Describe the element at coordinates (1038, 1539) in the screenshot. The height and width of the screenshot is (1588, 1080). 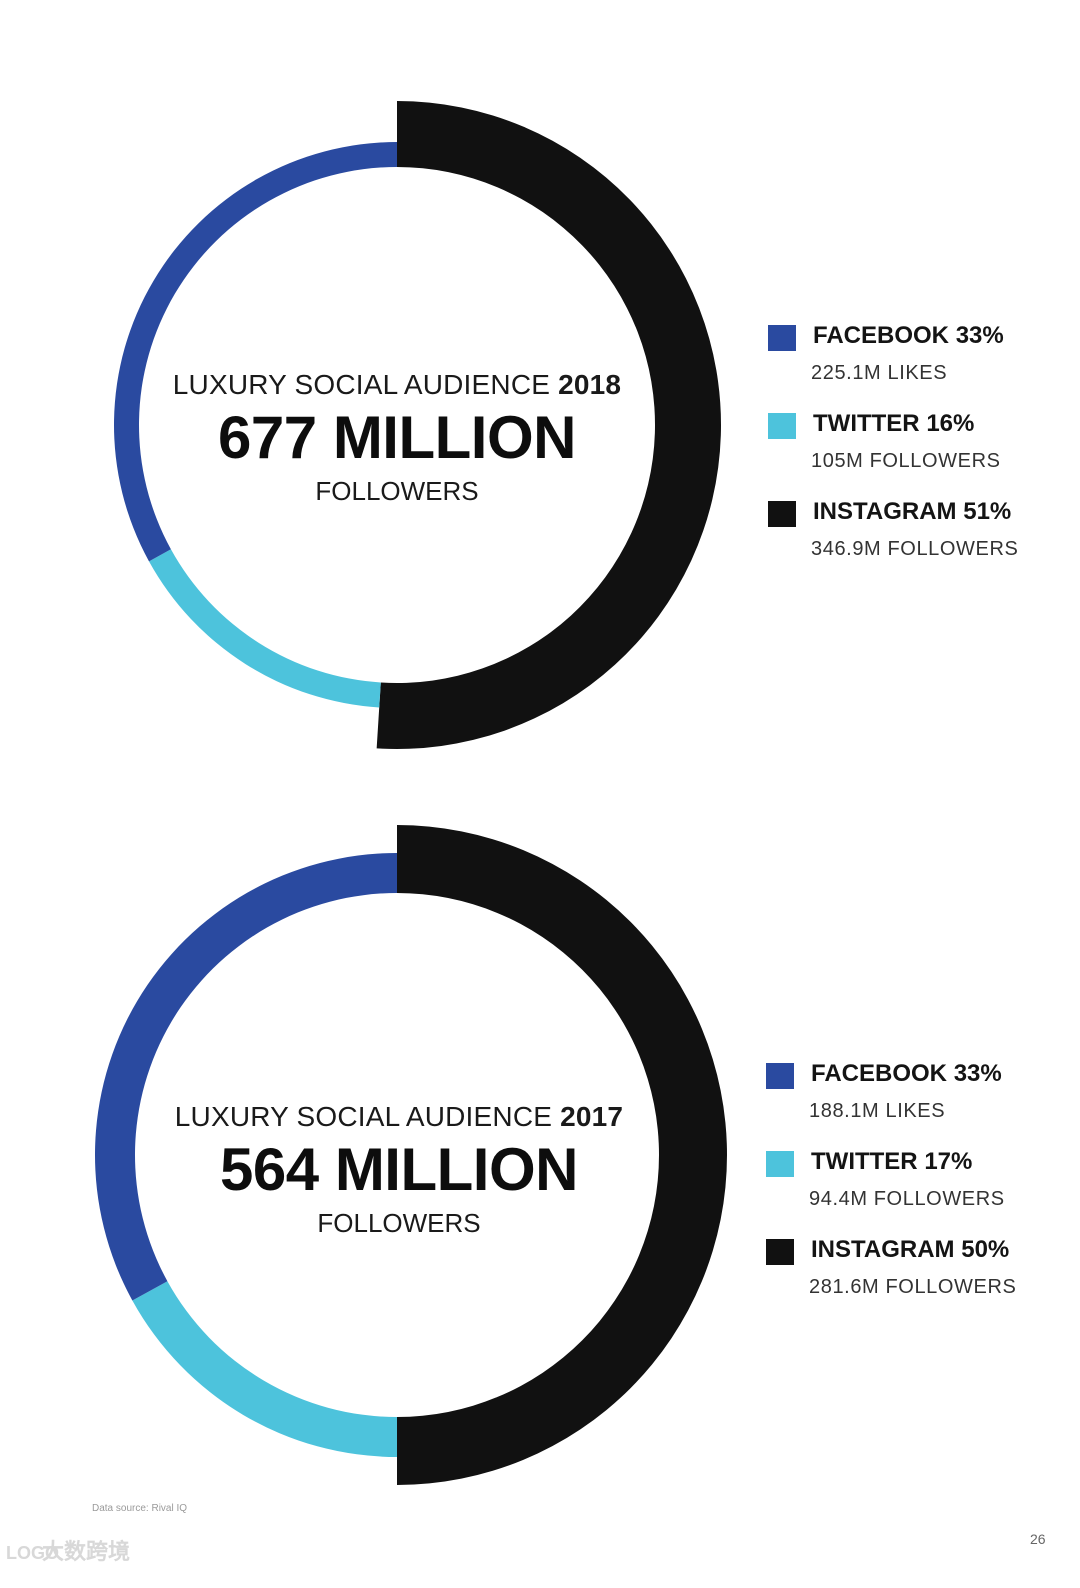
I see `page-number: 26` at that location.